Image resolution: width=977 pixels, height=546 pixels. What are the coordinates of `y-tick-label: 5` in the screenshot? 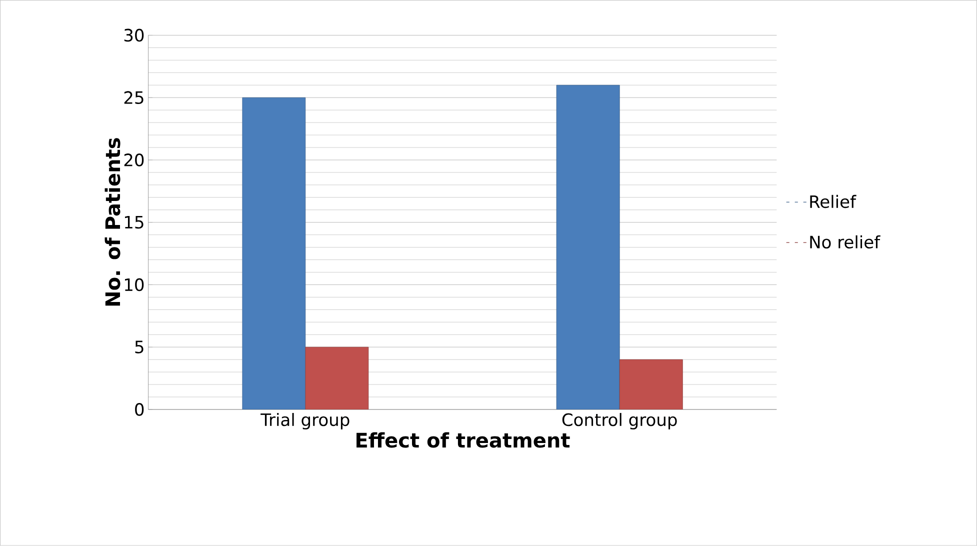 It's located at (139, 347).